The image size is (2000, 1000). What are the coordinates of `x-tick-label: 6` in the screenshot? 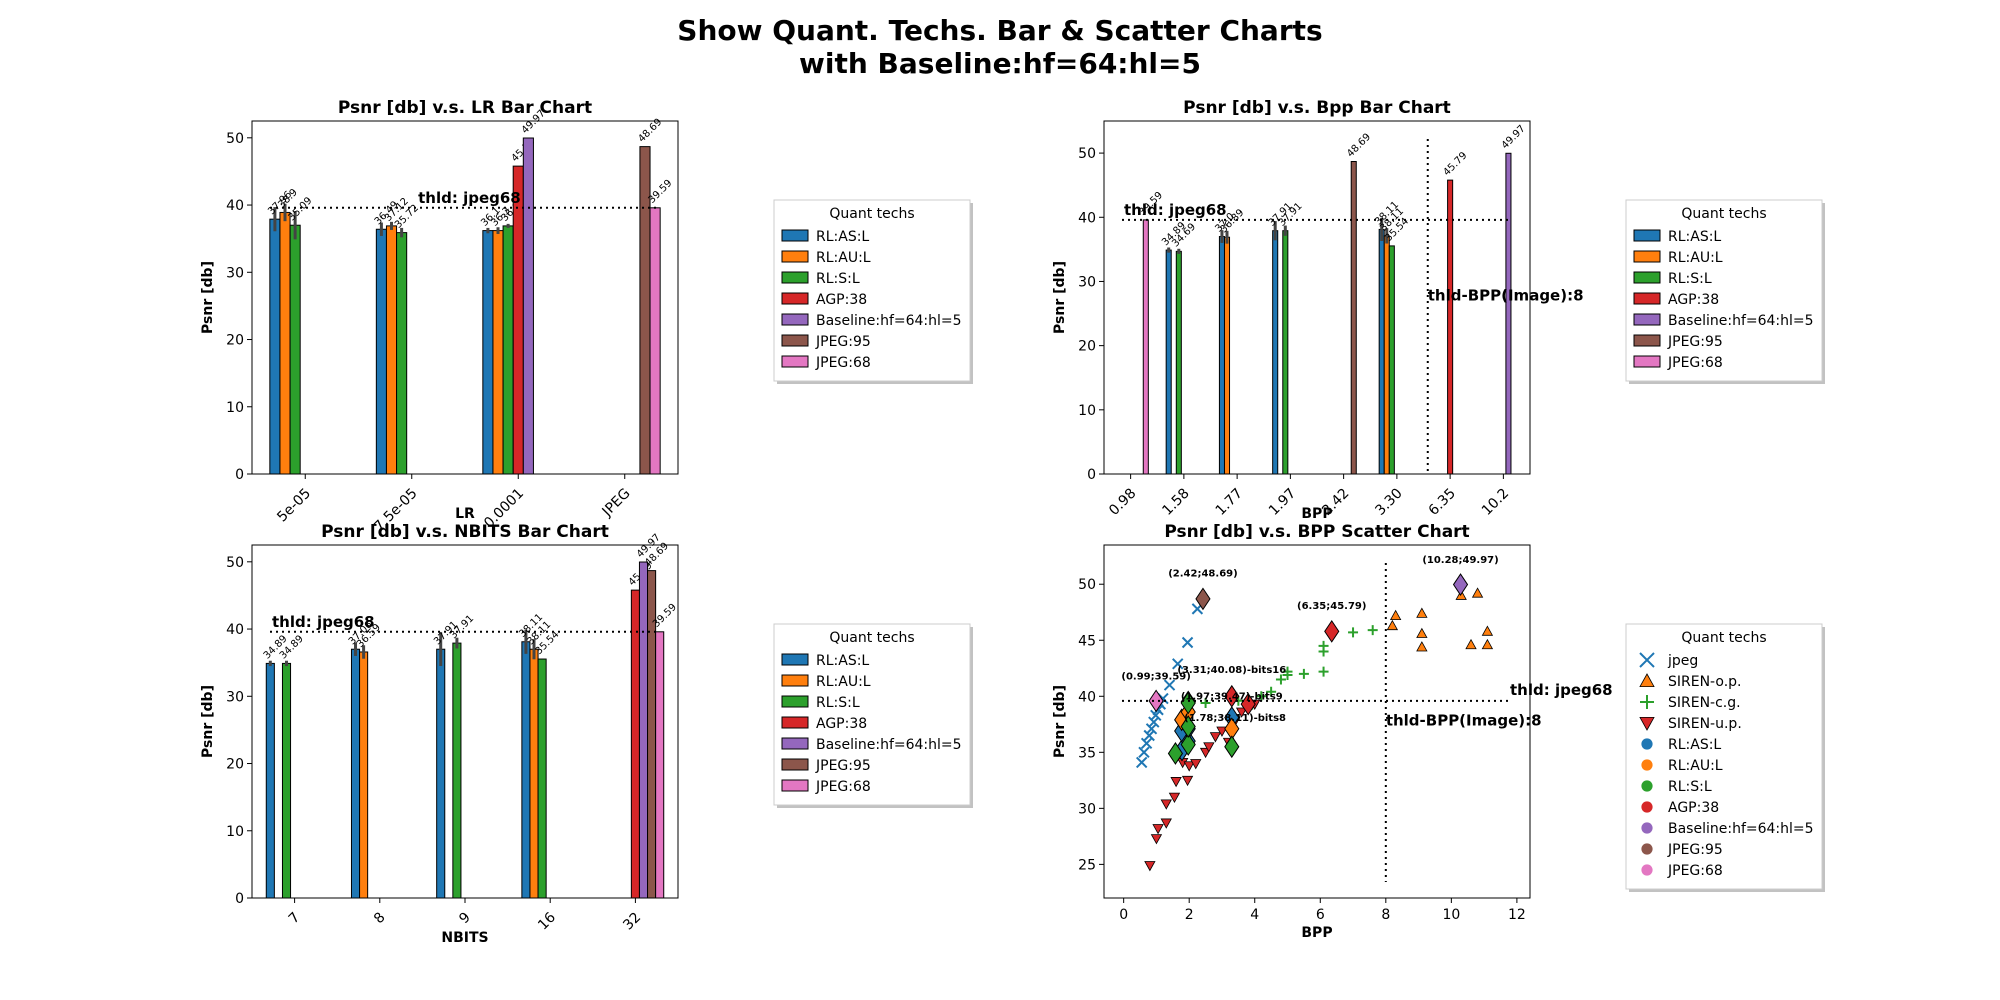 It's located at (1320, 915).